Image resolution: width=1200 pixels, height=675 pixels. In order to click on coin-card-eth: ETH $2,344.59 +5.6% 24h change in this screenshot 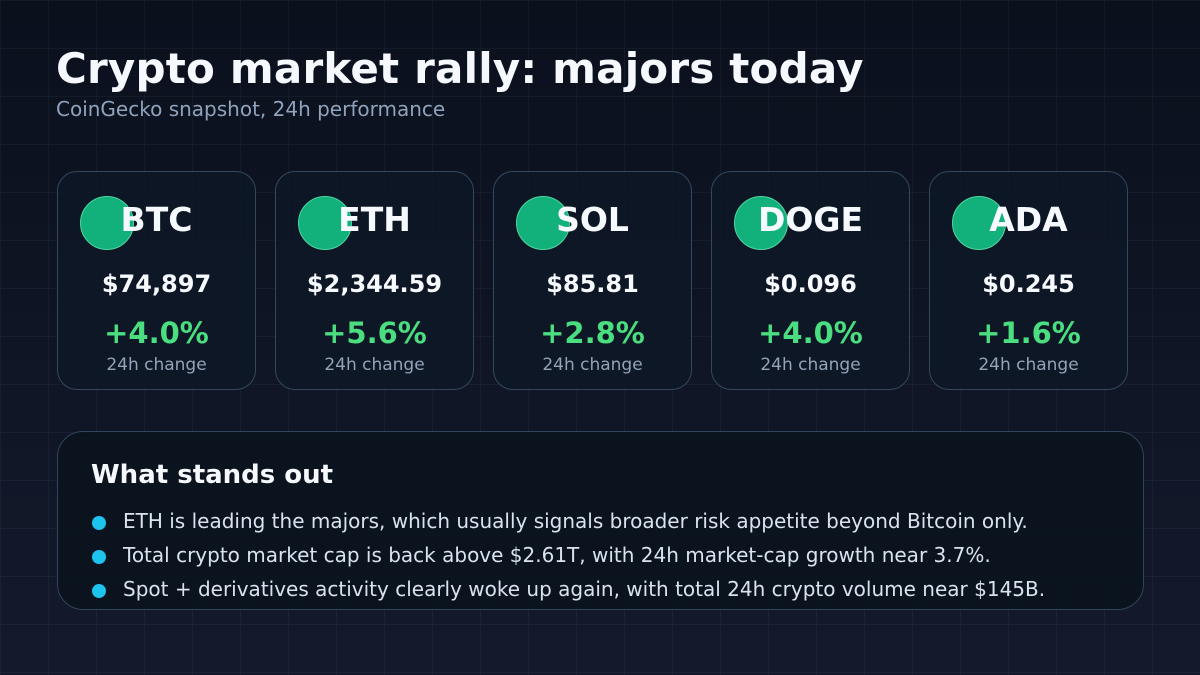, I will do `click(374, 280)`.